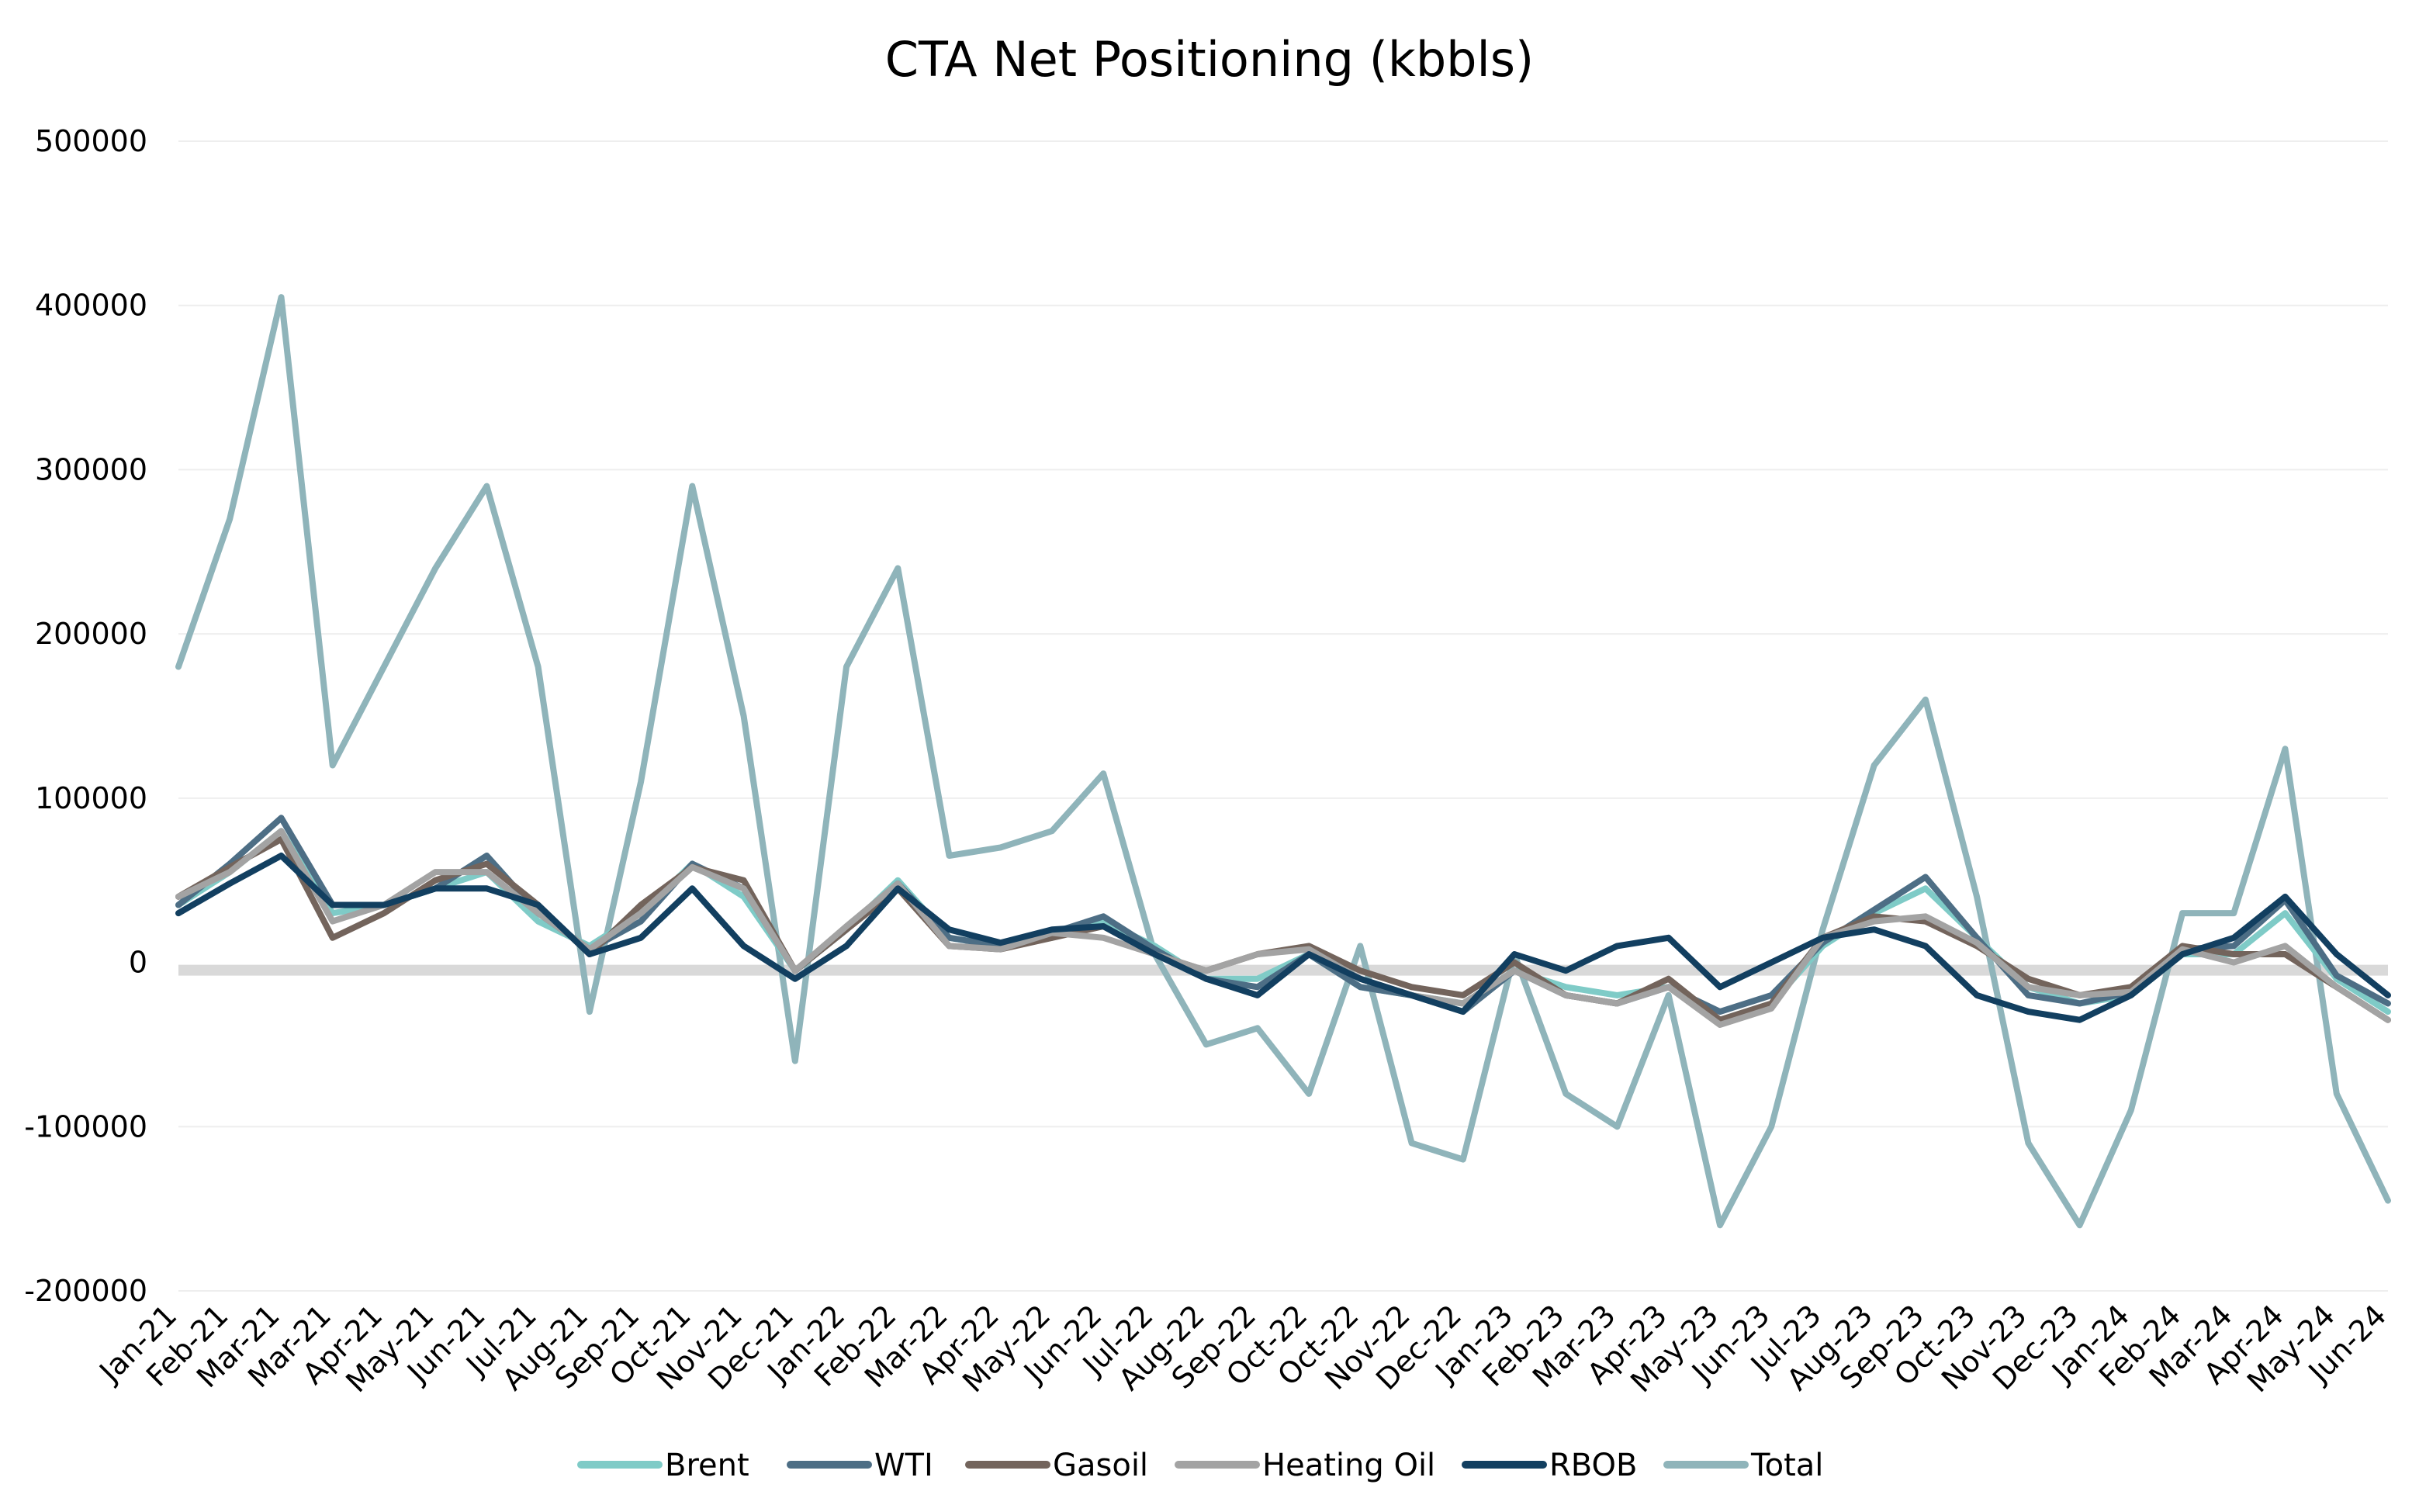  Describe the element at coordinates (91, 798) in the screenshot. I see `y-tick-label: 100000` at that location.